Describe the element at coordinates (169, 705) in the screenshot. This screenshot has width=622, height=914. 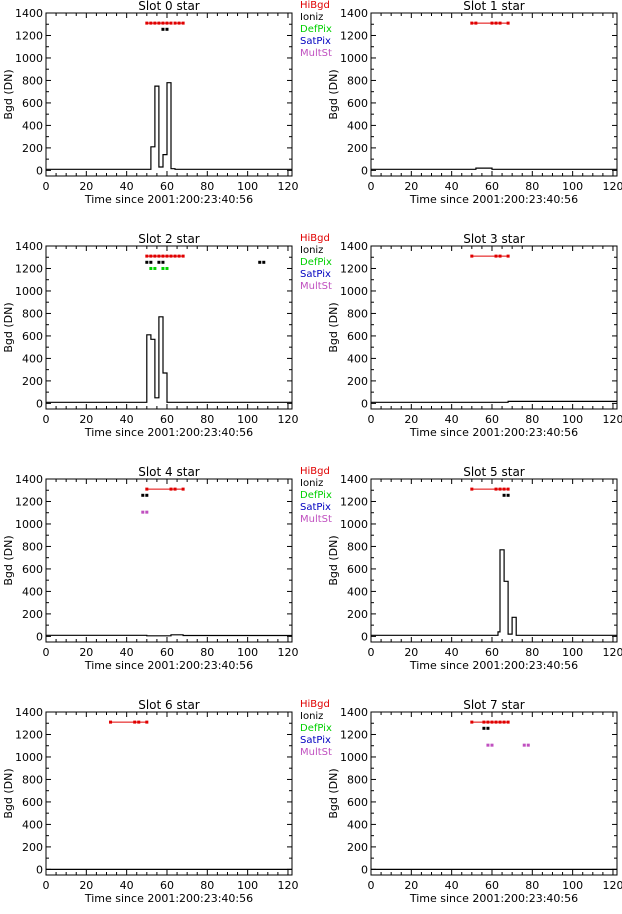
I see `panel-title: Slot 6 star` at that location.